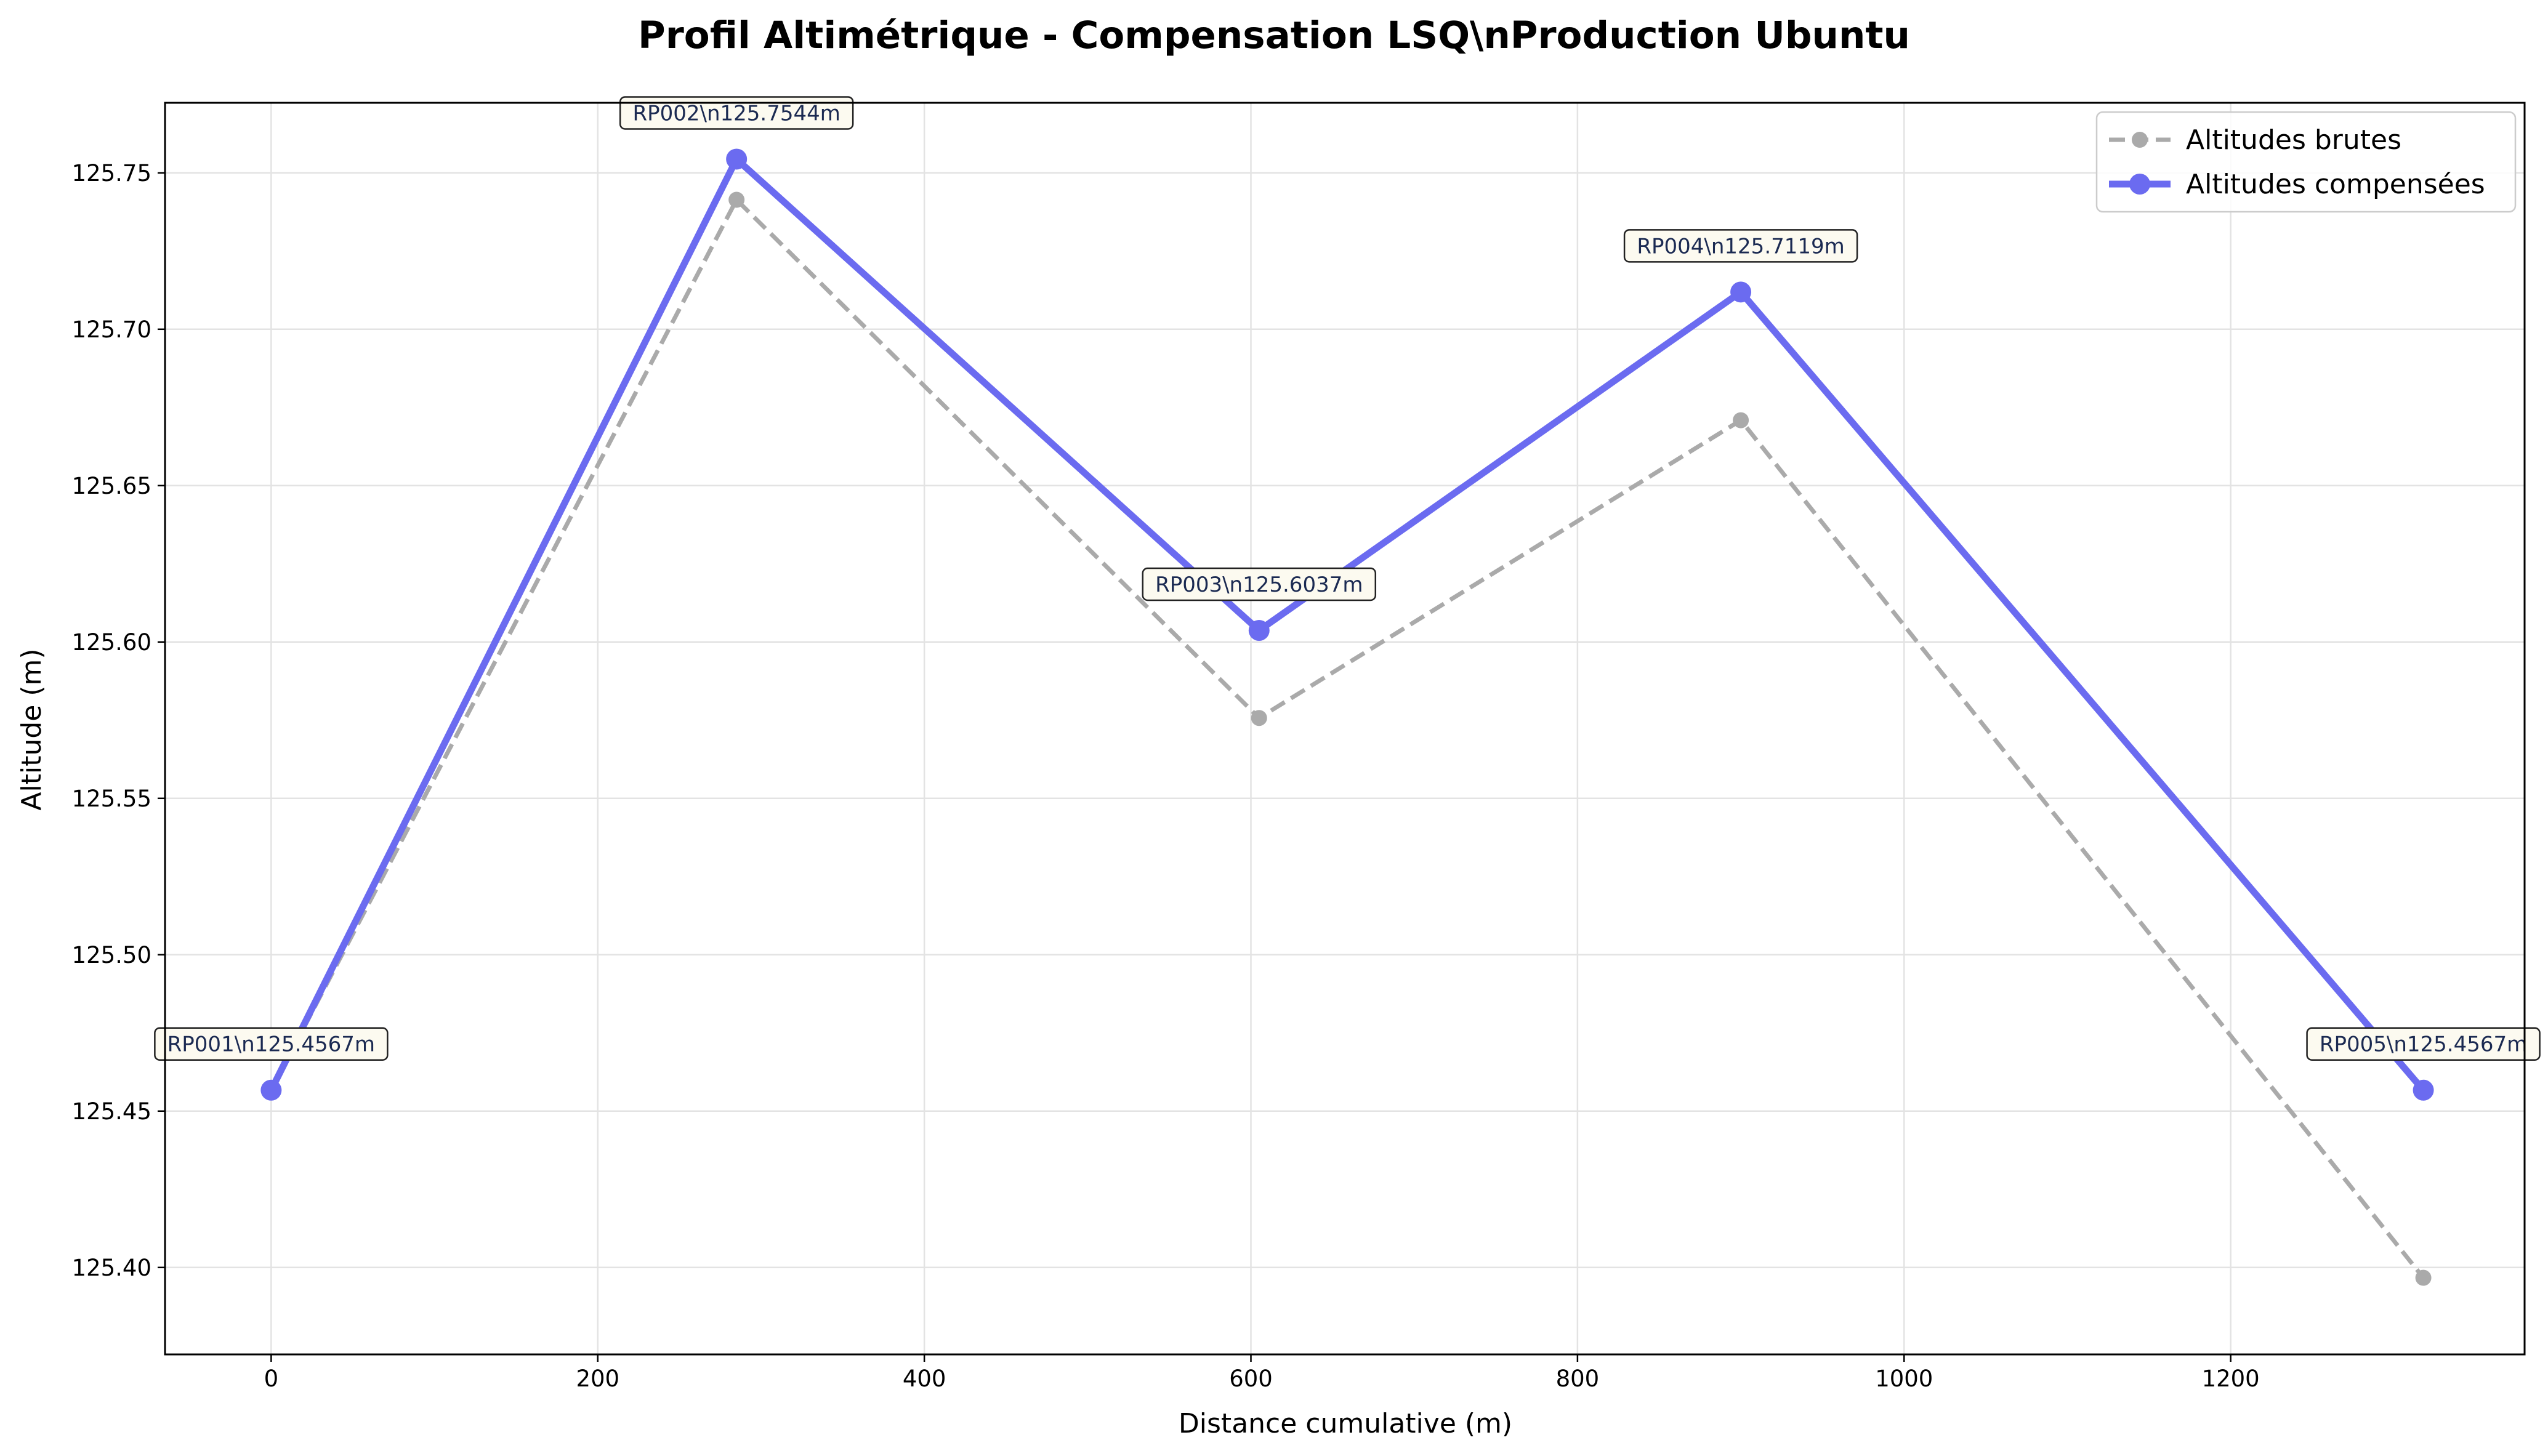 This screenshot has height=1456, width=2548. I want to click on annotation-label: RP003\n125.6037m, so click(1259, 585).